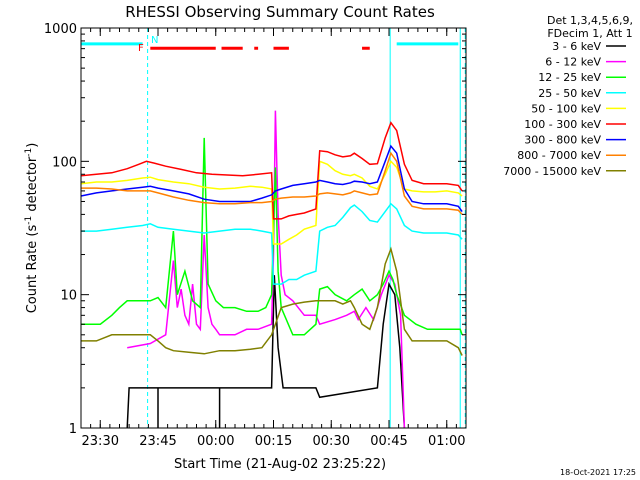  I want to click on legend-label-1: 6 - 12 keV, so click(573, 62).